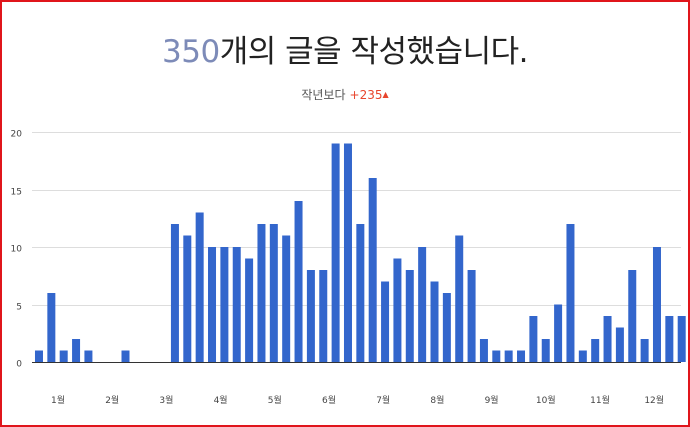 This screenshot has height=427, width=690. What do you see at coordinates (385, 94) in the screenshot?
I see `up-arrow-icon: ▲` at bounding box center [385, 94].